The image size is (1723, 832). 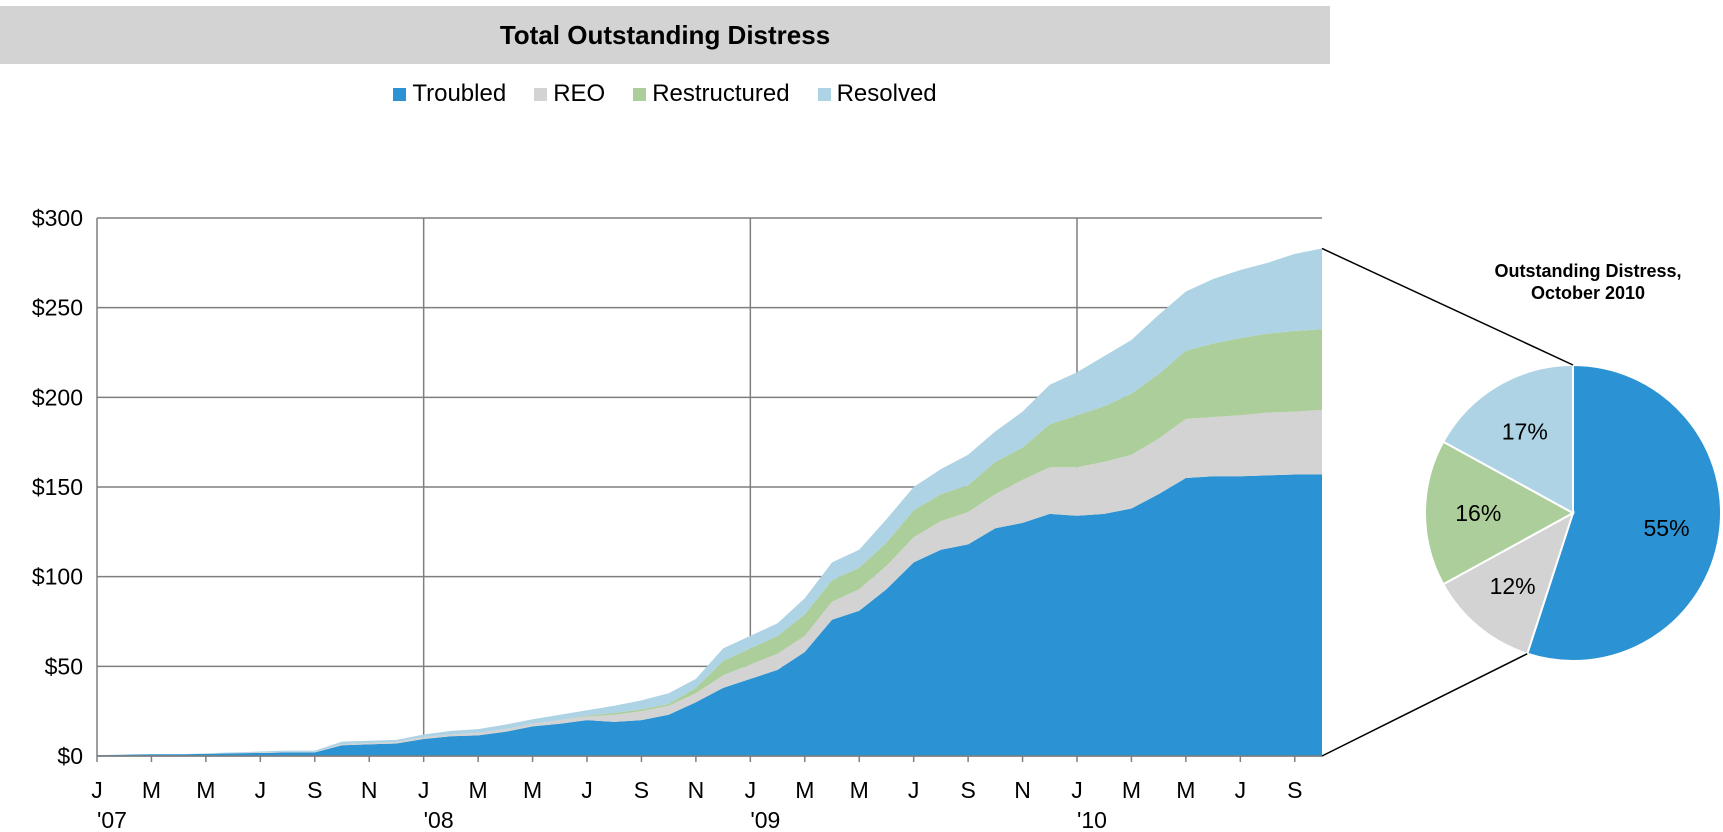 What do you see at coordinates (721, 93) in the screenshot?
I see `legend-label: Restructured` at bounding box center [721, 93].